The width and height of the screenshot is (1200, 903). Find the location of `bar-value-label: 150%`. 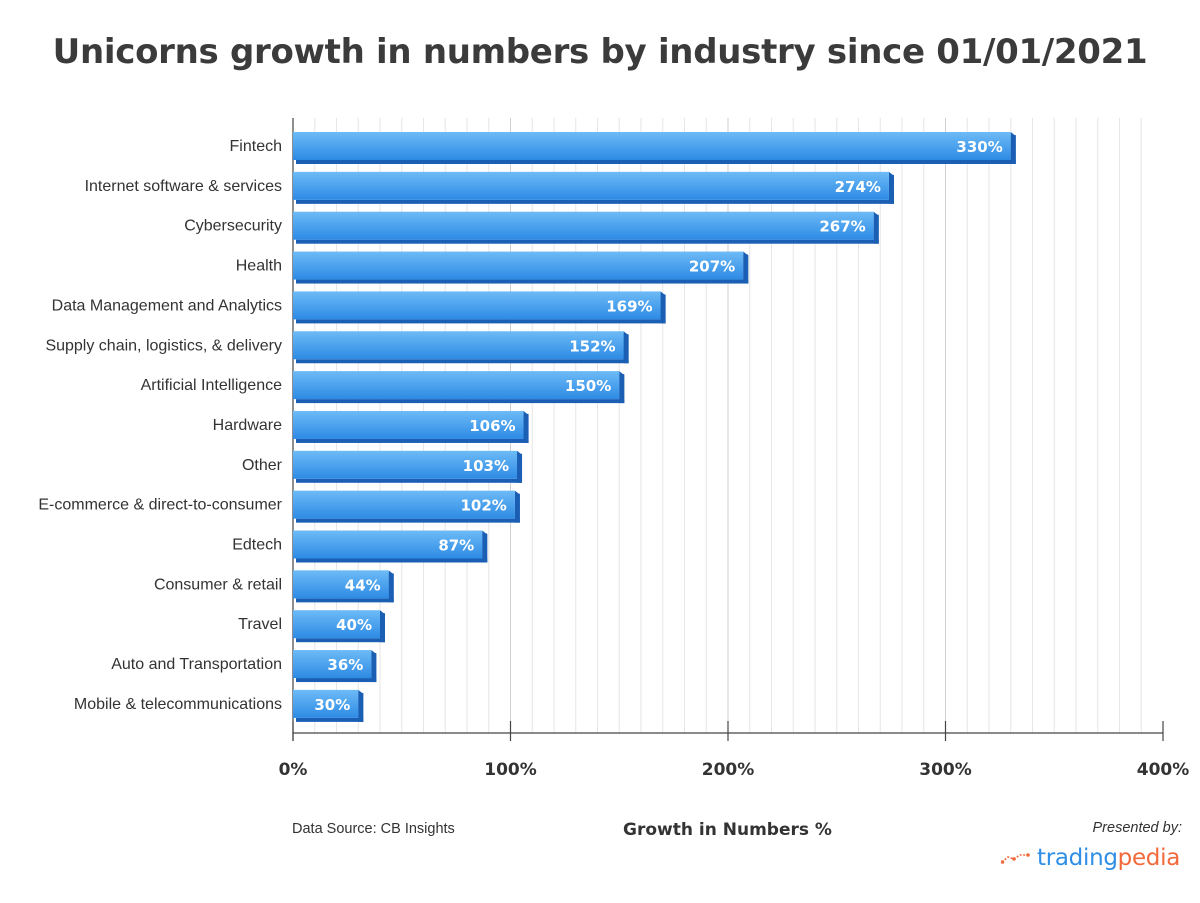

bar-value-label: 150% is located at coordinates (588, 386).